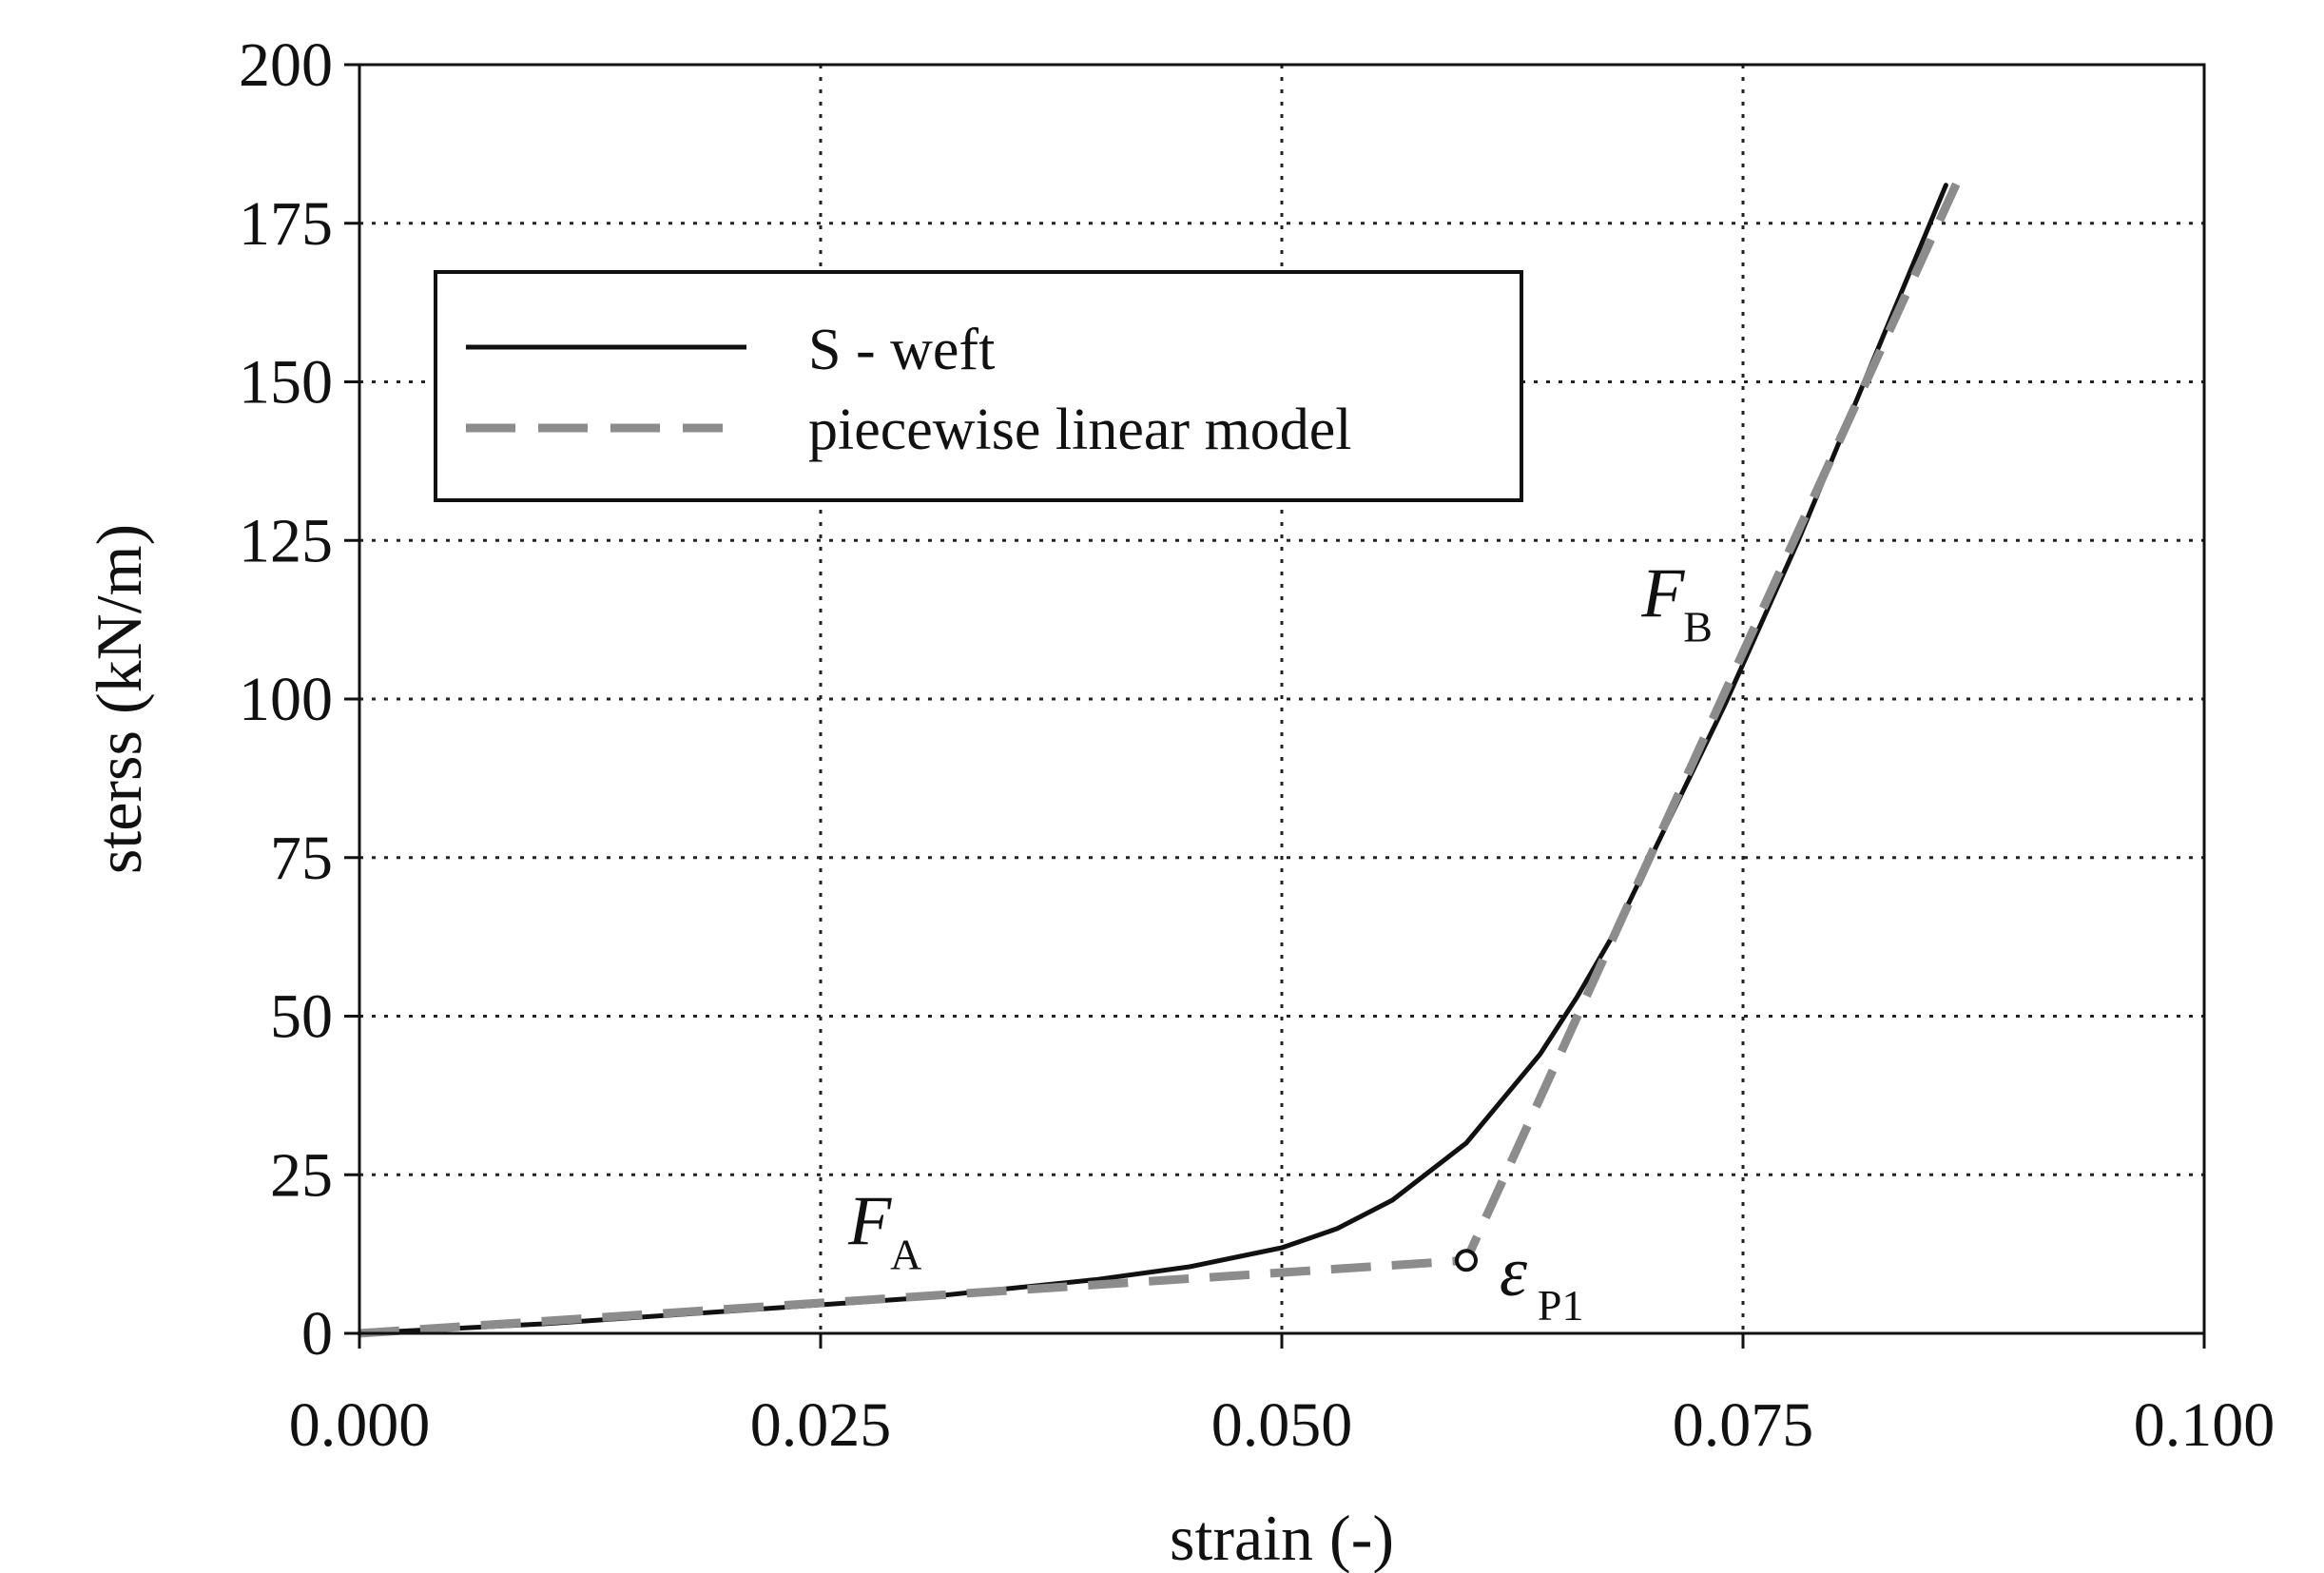 The width and height of the screenshot is (2324, 1573). Describe the element at coordinates (870, 1222) in the screenshot. I see `annotation-label-0: F` at that location.